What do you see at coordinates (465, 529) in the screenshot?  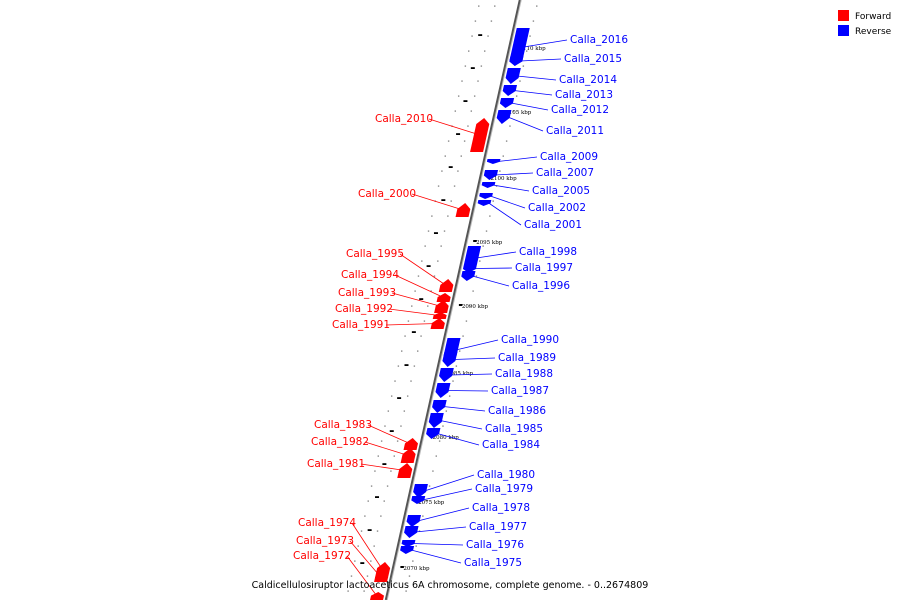 I see `gene-calla-1977: Calla_1977` at bounding box center [465, 529].